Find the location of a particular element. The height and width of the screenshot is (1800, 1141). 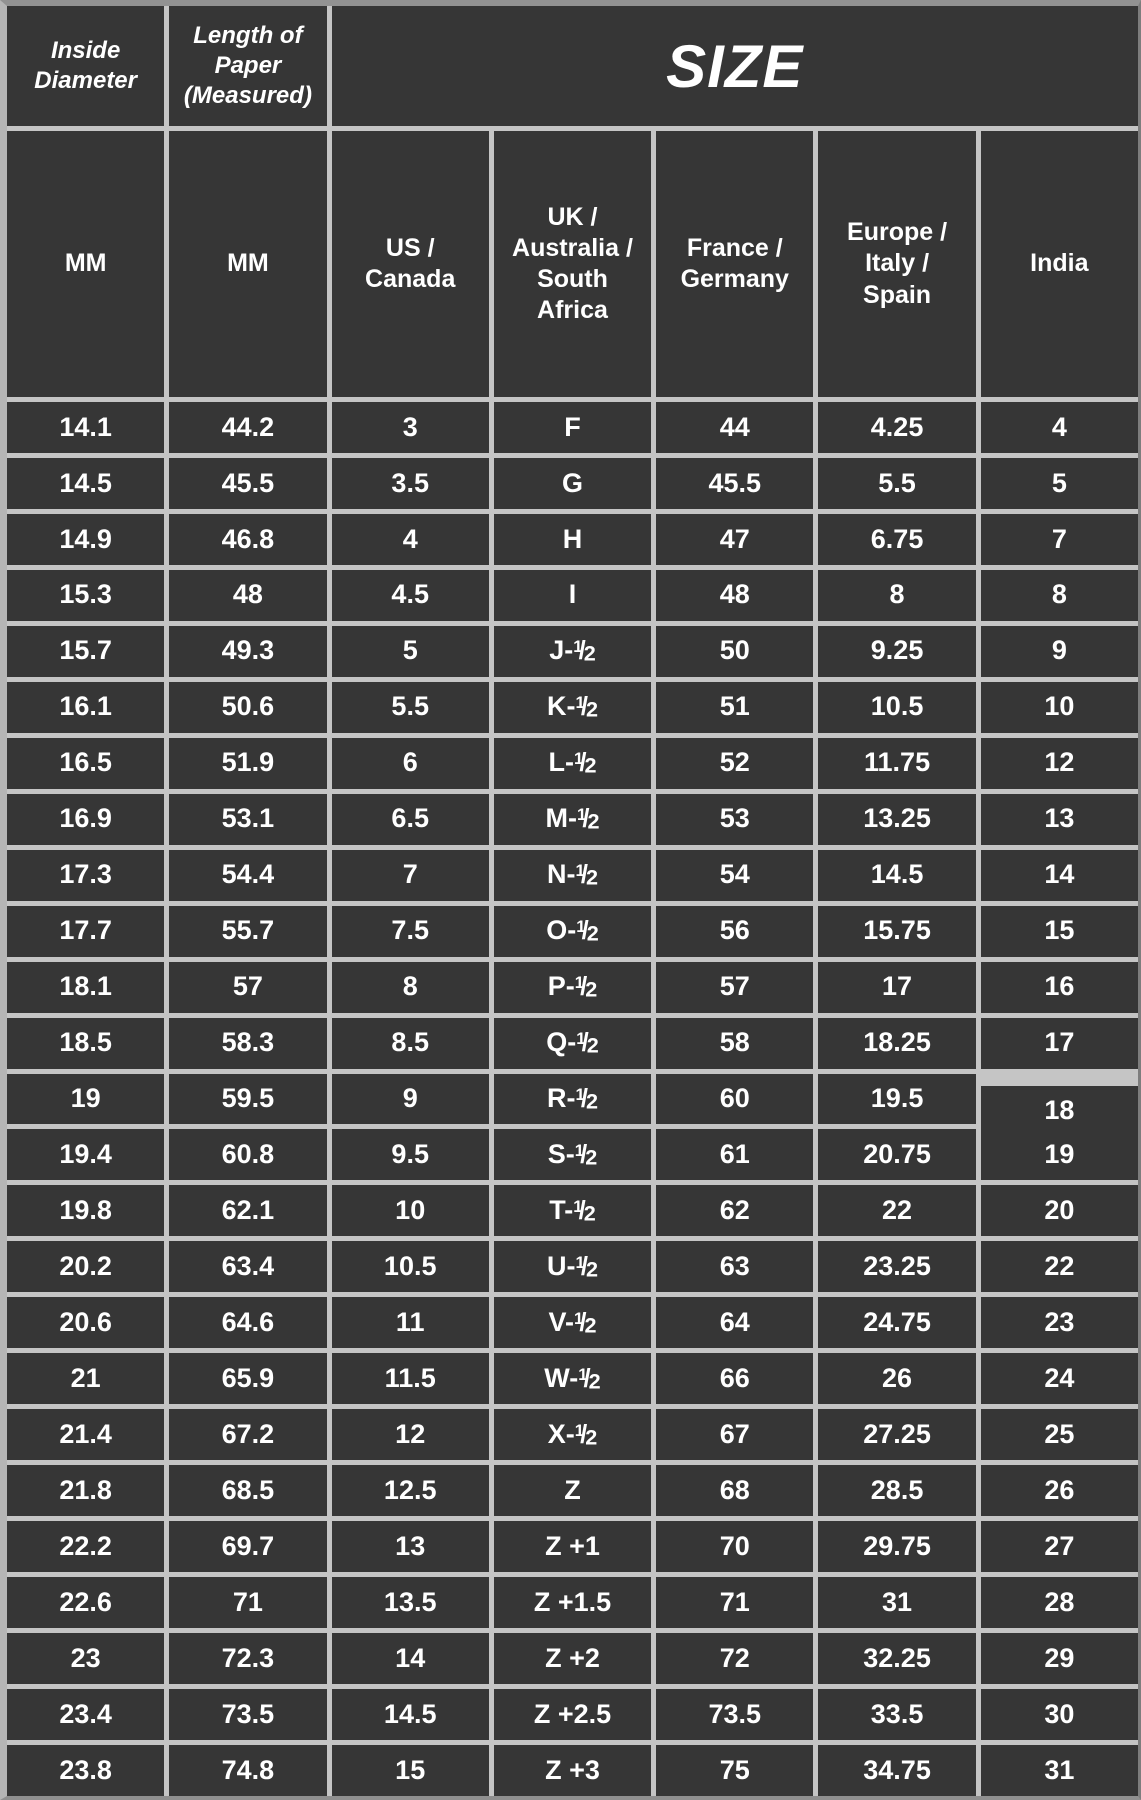

table-cell: 9.5 is located at coordinates (410, 1155).